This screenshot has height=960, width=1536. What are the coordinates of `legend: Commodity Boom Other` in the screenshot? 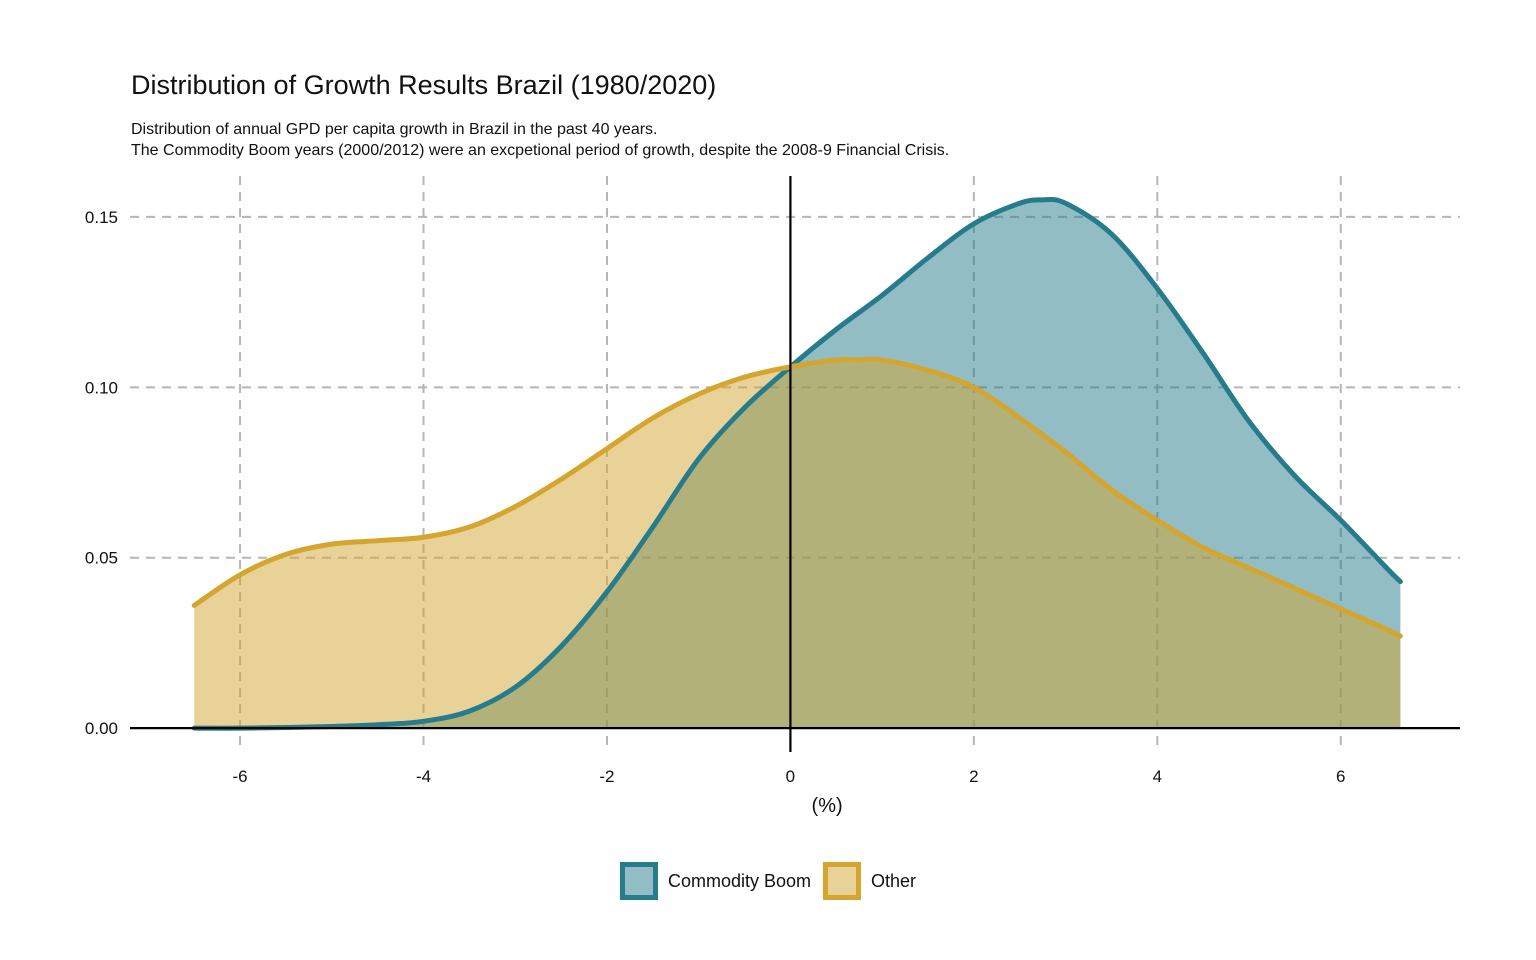 It's located at (768, 881).